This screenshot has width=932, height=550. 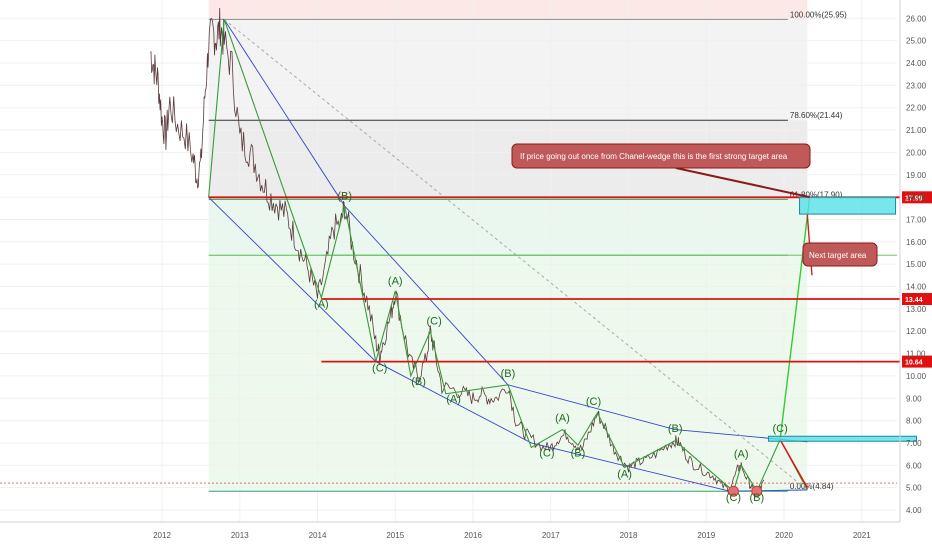 What do you see at coordinates (916, 175) in the screenshot?
I see `y-tick-label: 19.00` at bounding box center [916, 175].